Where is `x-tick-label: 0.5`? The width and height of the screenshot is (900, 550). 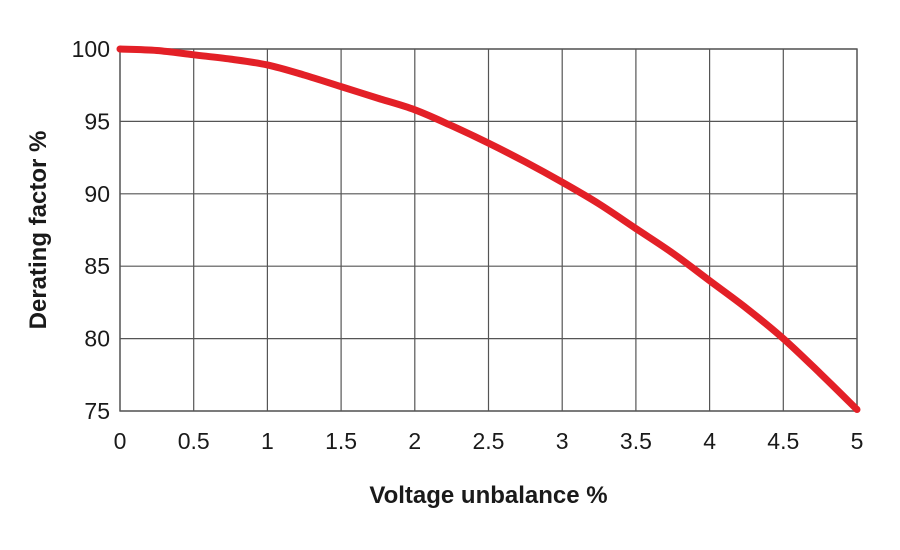 x-tick-label: 0.5 is located at coordinates (194, 441).